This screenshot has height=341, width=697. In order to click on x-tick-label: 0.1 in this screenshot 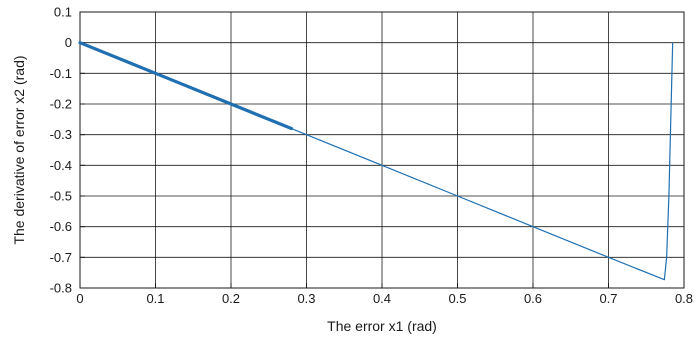, I will do `click(155, 298)`.